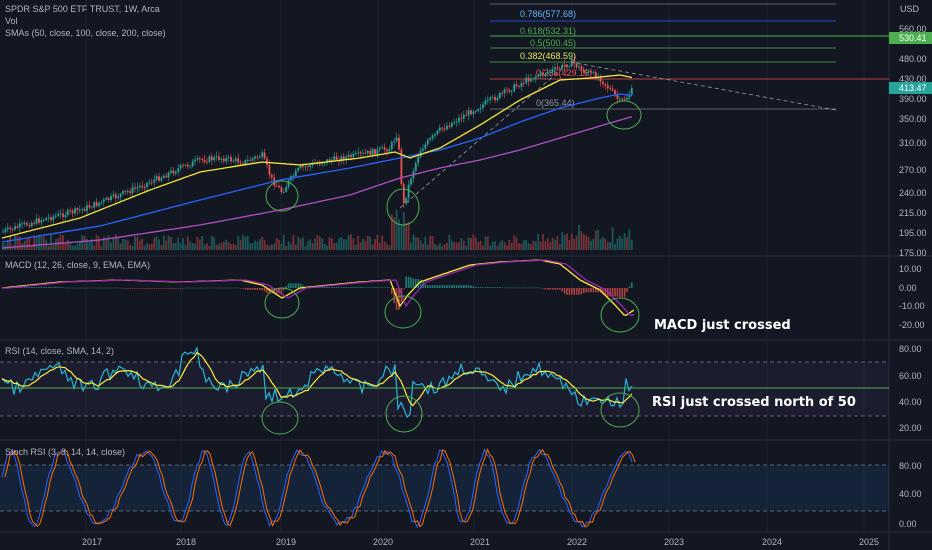 The width and height of the screenshot is (932, 550). I want to click on stoch-d-line, so click(320, 488).